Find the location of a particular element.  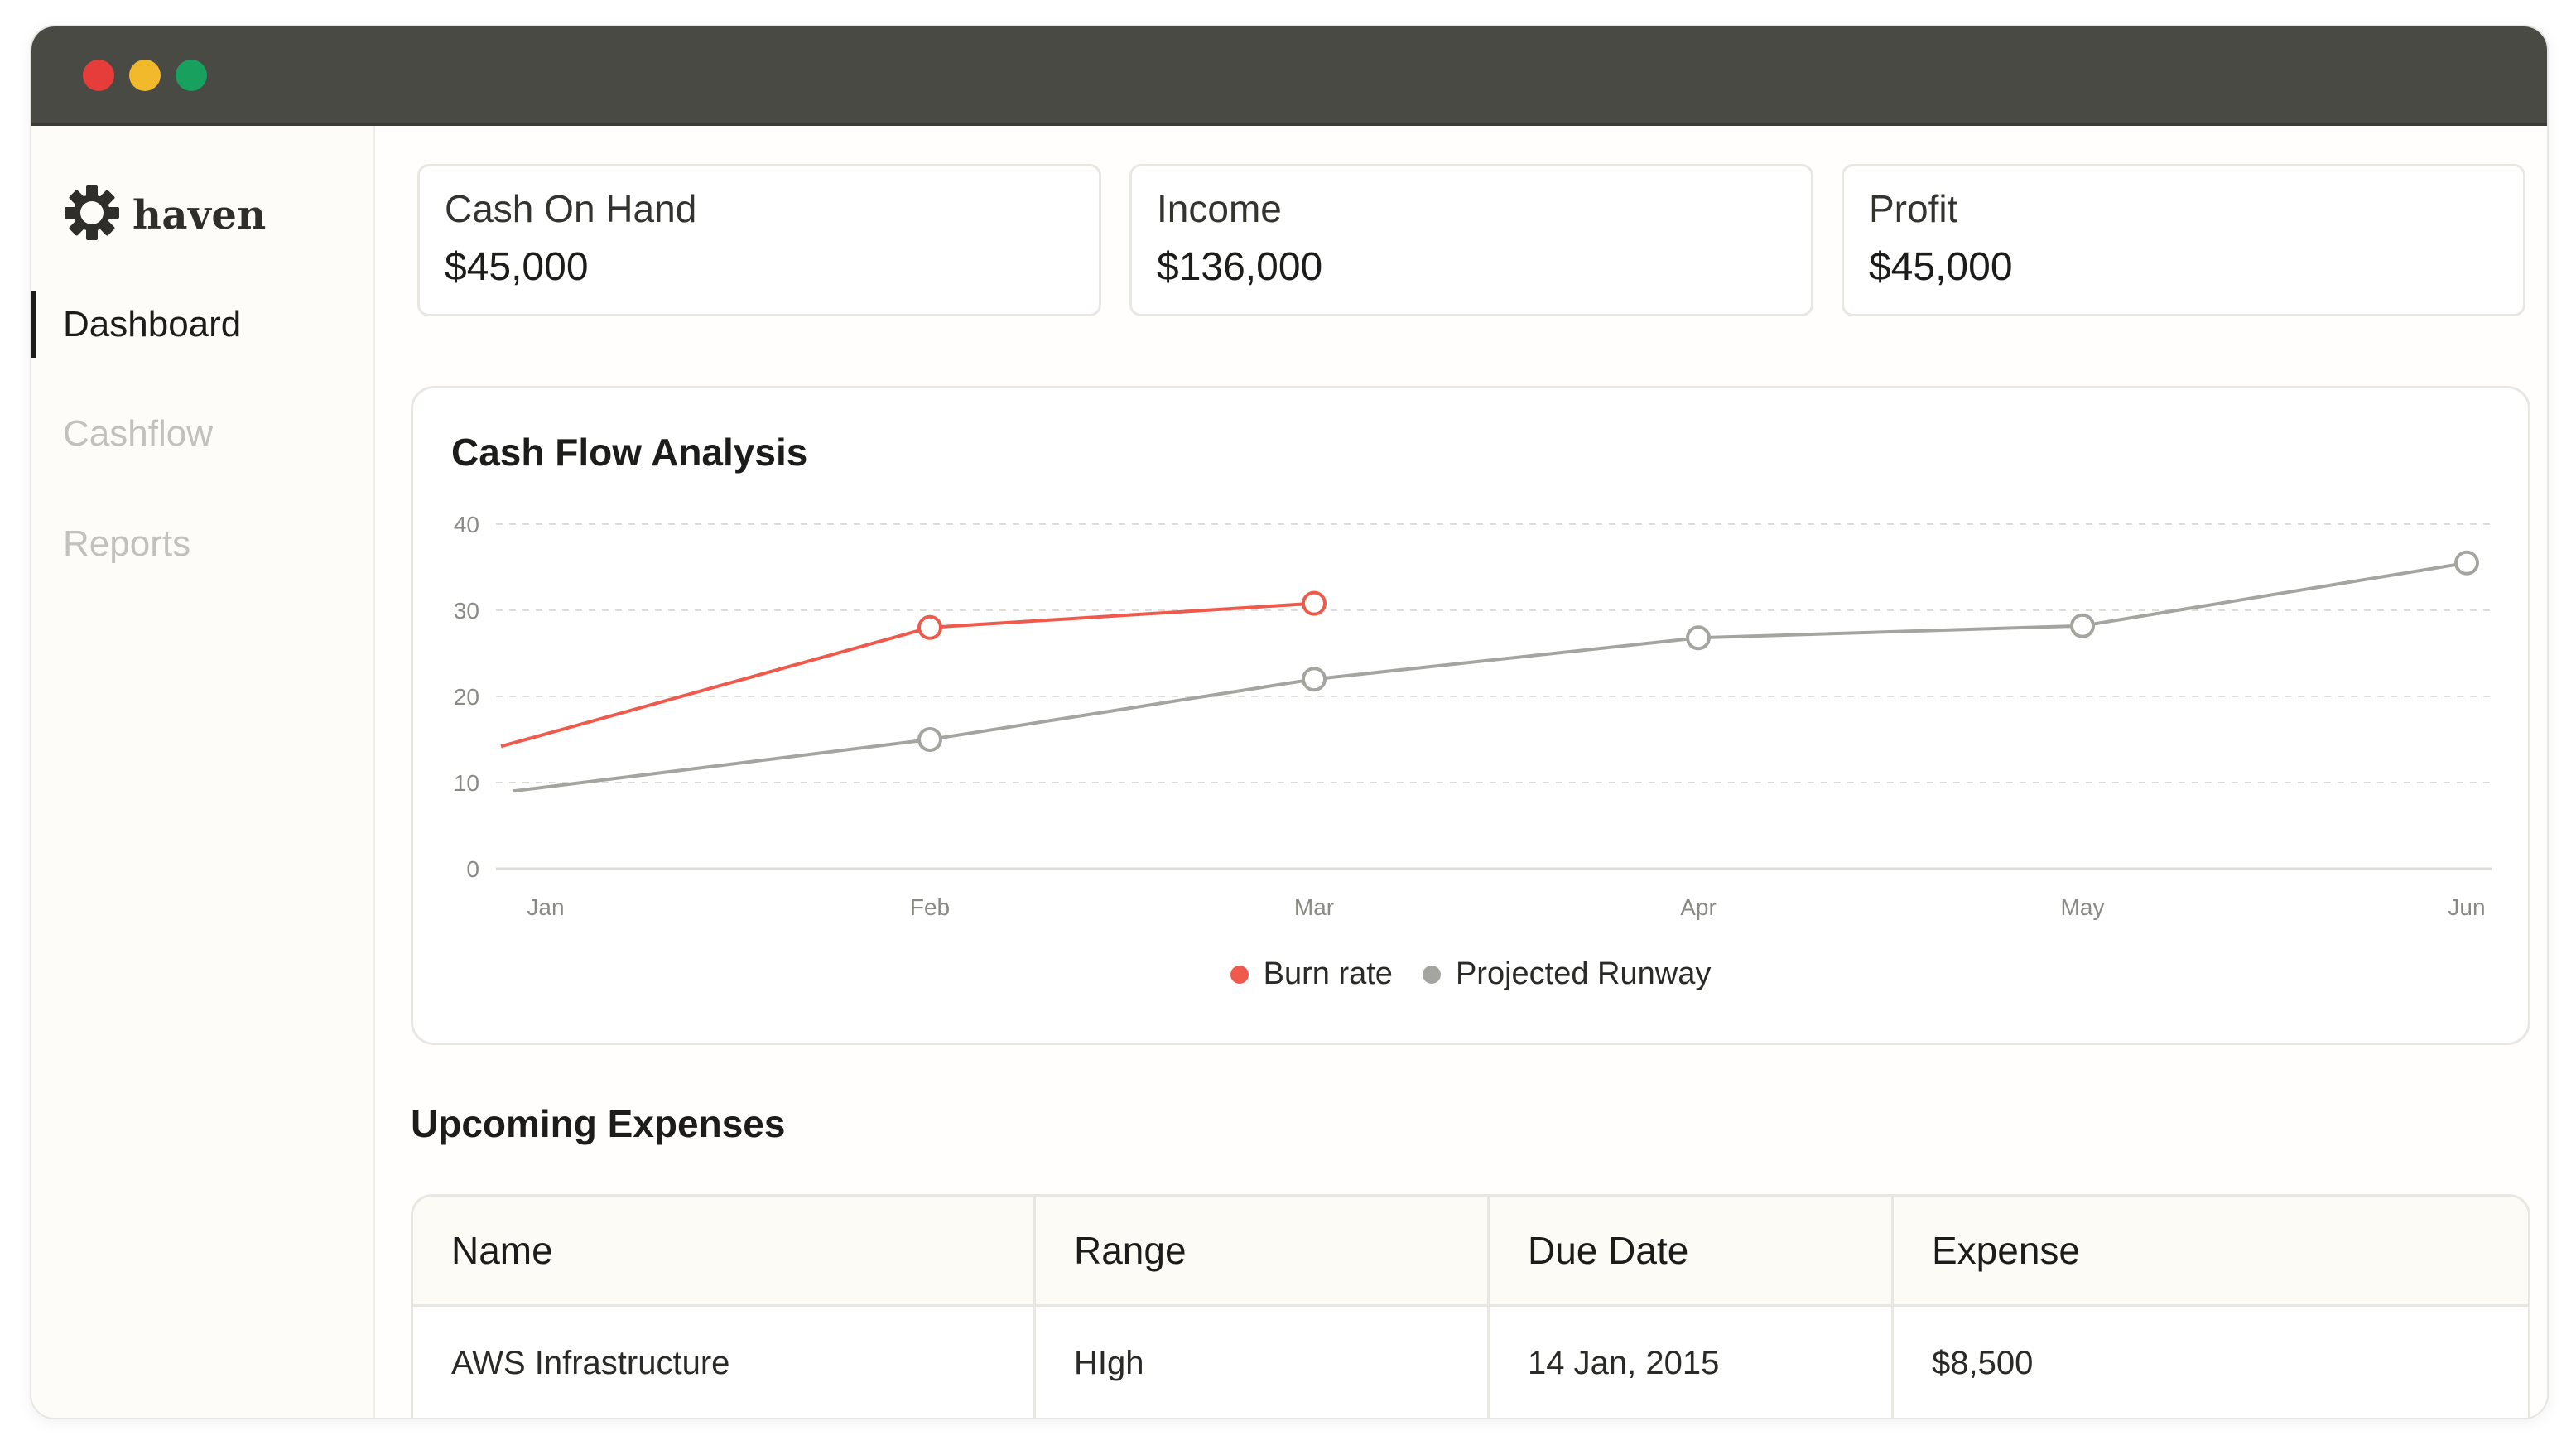

haven-logo-icon is located at coordinates (92, 215).